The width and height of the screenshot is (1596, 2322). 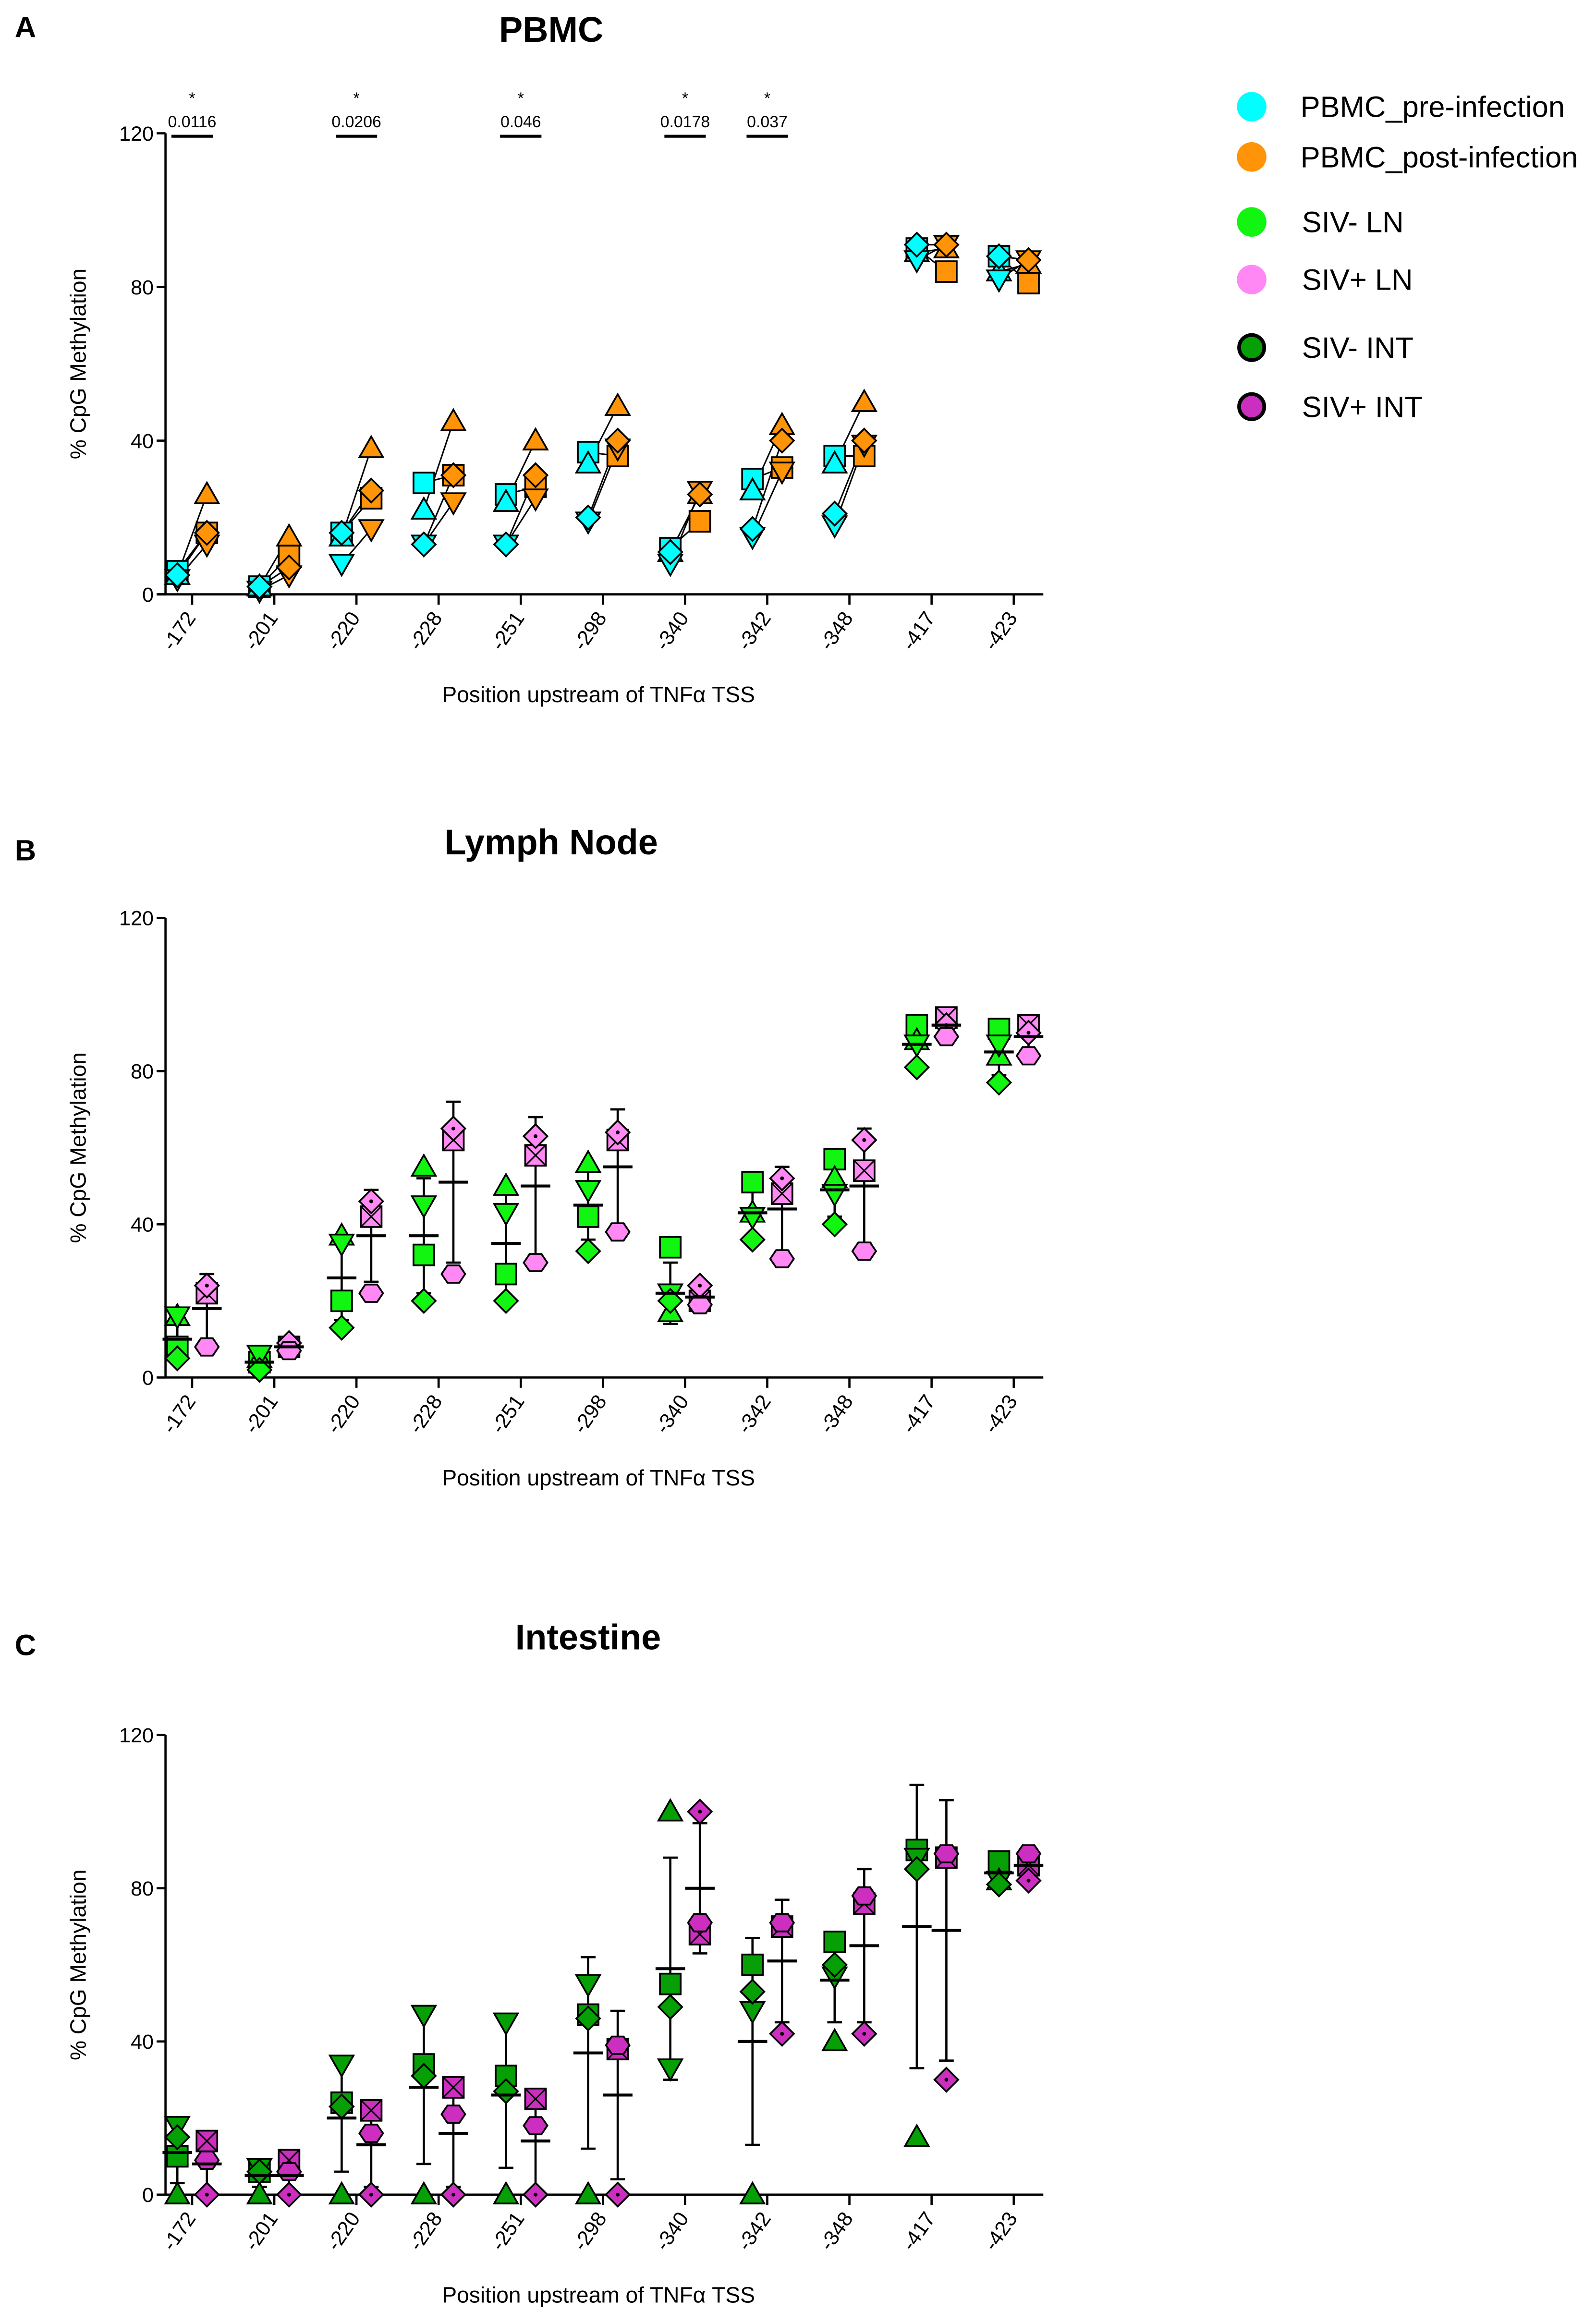 What do you see at coordinates (143, 2042) in the screenshot?
I see `y-tick-label: 40` at bounding box center [143, 2042].